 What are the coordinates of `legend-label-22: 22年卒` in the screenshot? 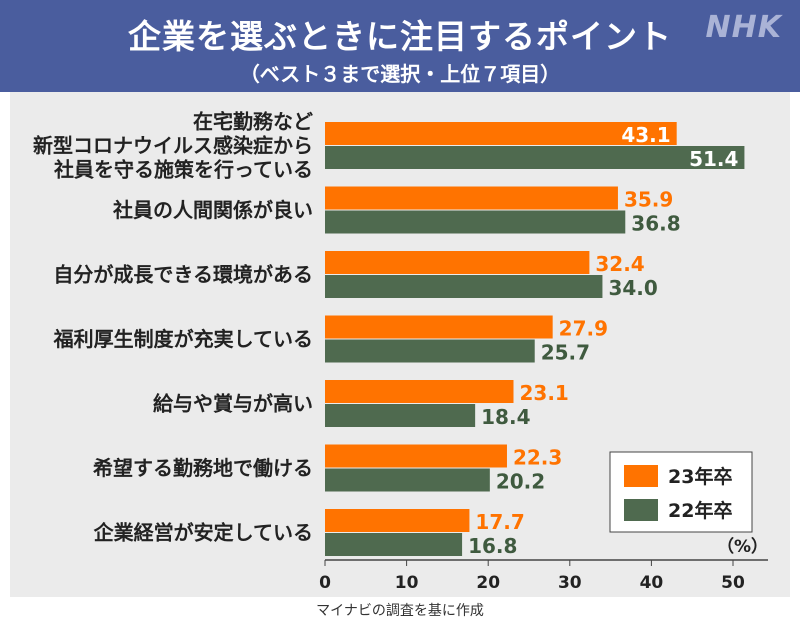 It's located at (700, 510).